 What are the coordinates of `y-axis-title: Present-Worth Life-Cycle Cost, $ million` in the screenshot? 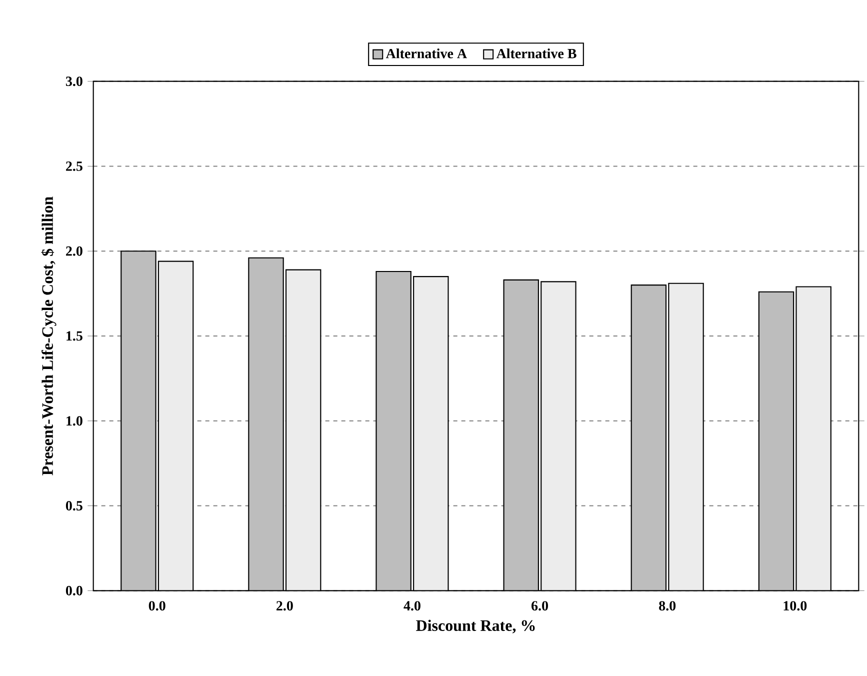 It's located at (48, 336).